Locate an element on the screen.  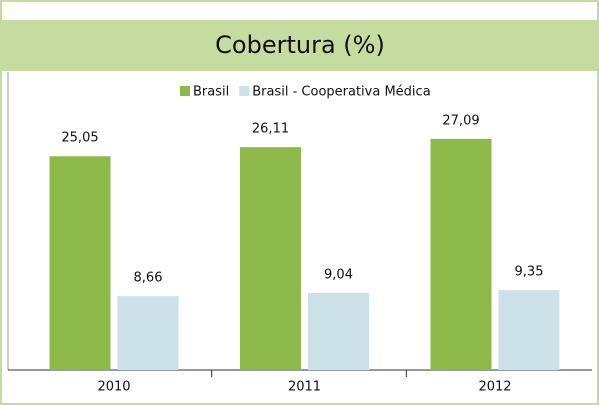
value-label: 9,04 is located at coordinates (338, 274).